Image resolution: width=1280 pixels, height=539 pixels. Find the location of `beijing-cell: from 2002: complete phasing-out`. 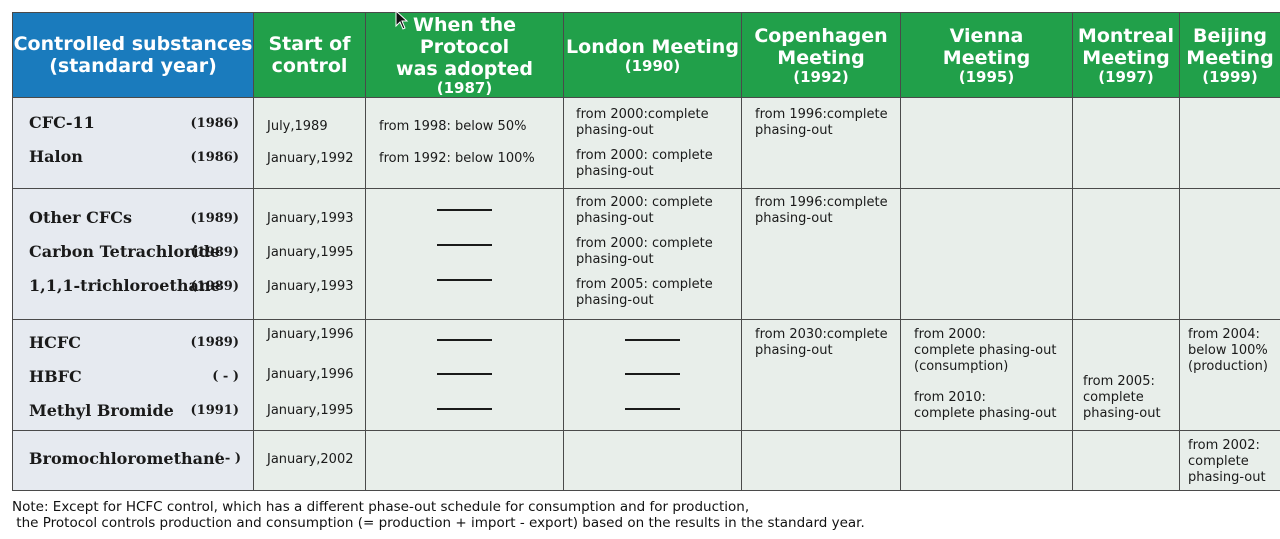

beijing-cell: from 2002: complete phasing-out is located at coordinates (1229, 460).